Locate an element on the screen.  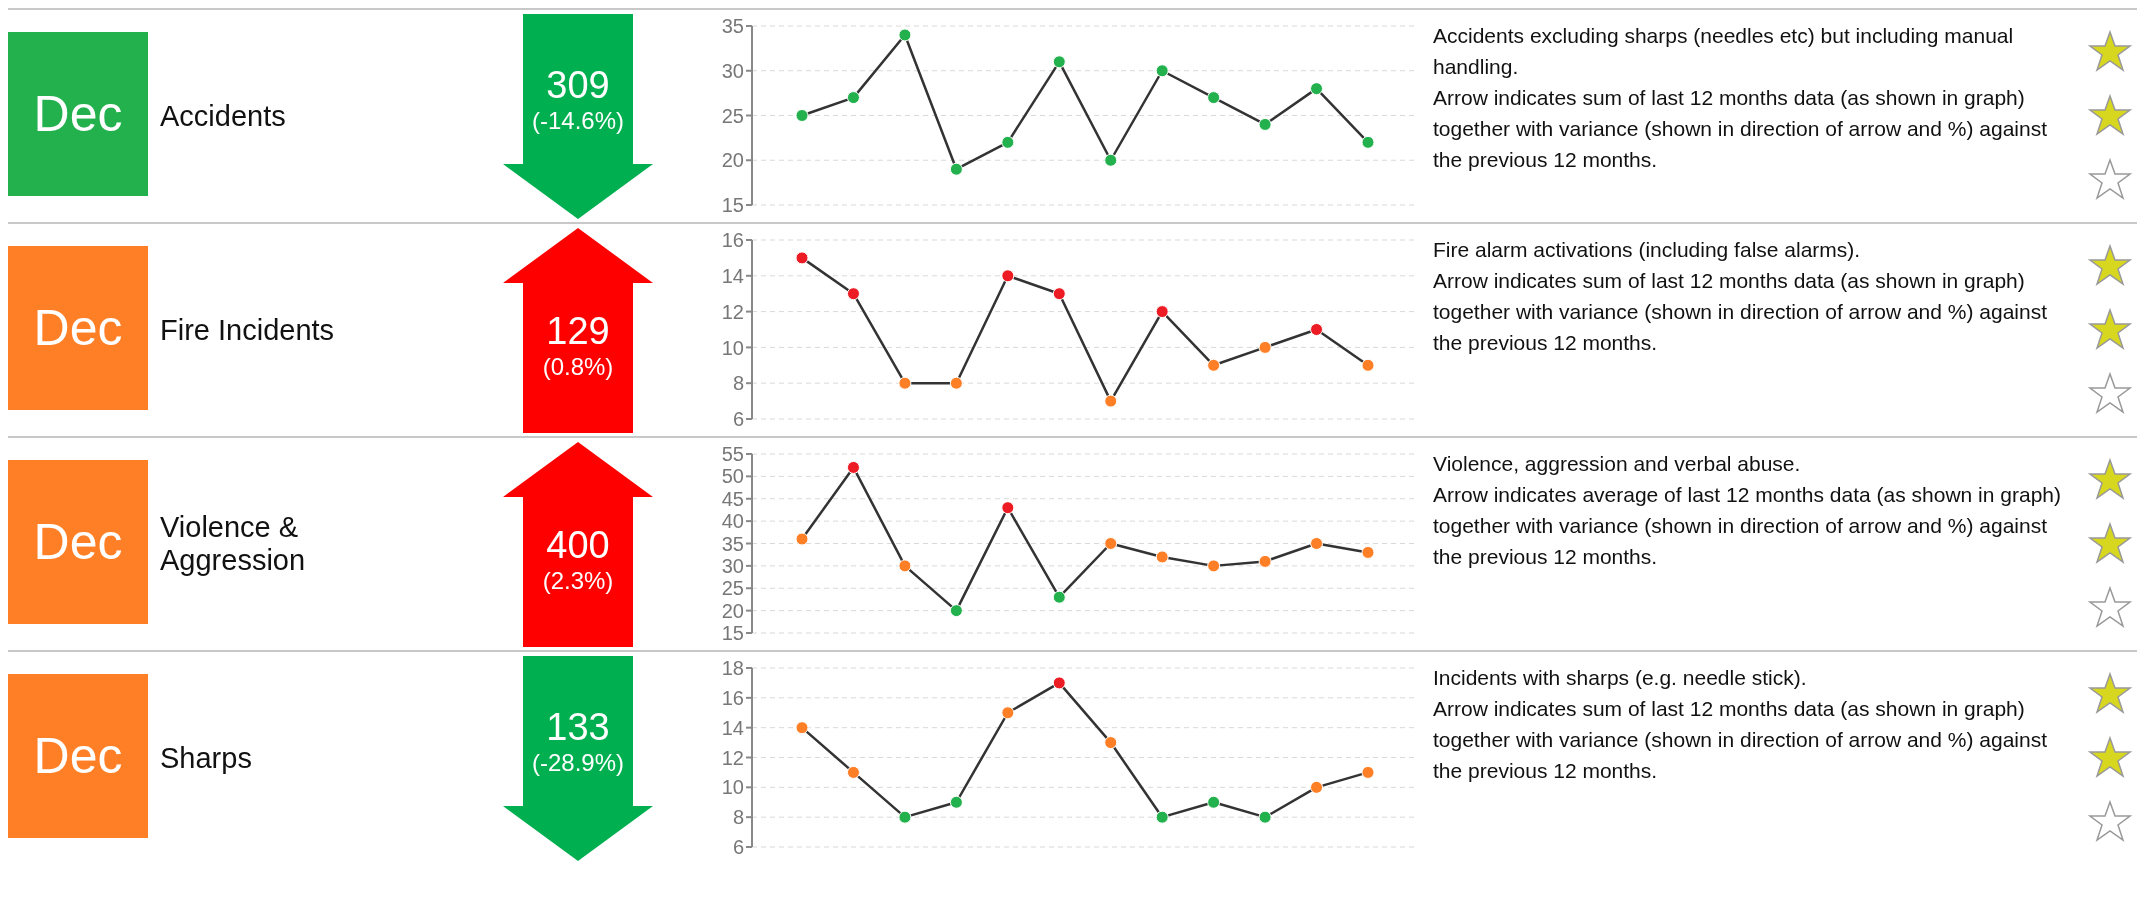
y-tick-label: 18 is located at coordinates (732, 668).